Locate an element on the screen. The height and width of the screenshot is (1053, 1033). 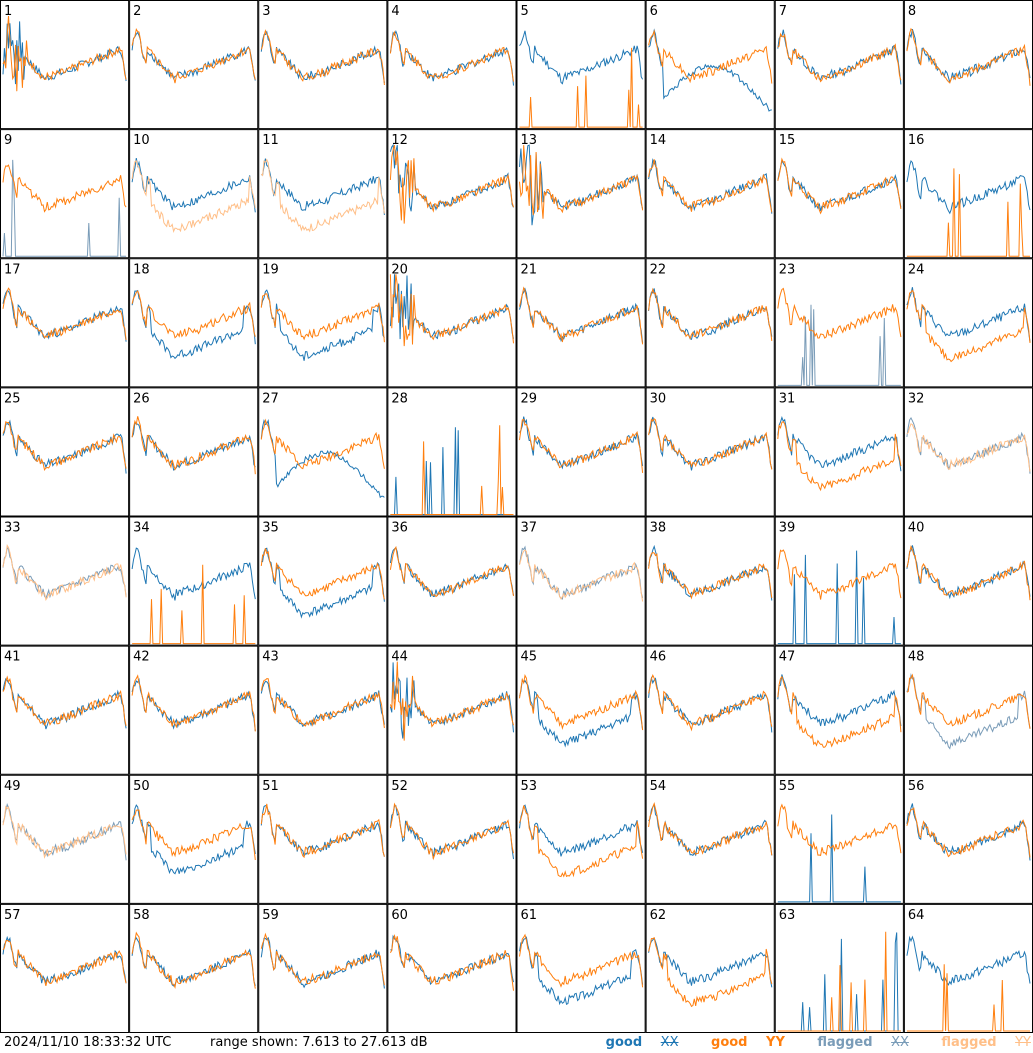
panel-label: 22 is located at coordinates (658, 269).